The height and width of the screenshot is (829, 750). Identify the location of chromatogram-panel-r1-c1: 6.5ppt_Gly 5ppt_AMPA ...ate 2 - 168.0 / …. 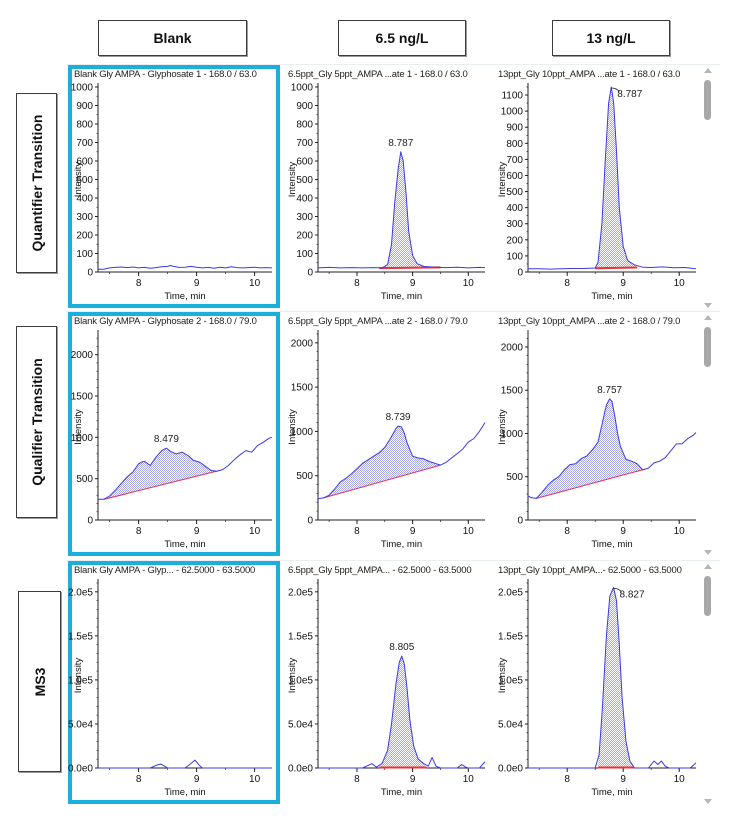
(386, 434).